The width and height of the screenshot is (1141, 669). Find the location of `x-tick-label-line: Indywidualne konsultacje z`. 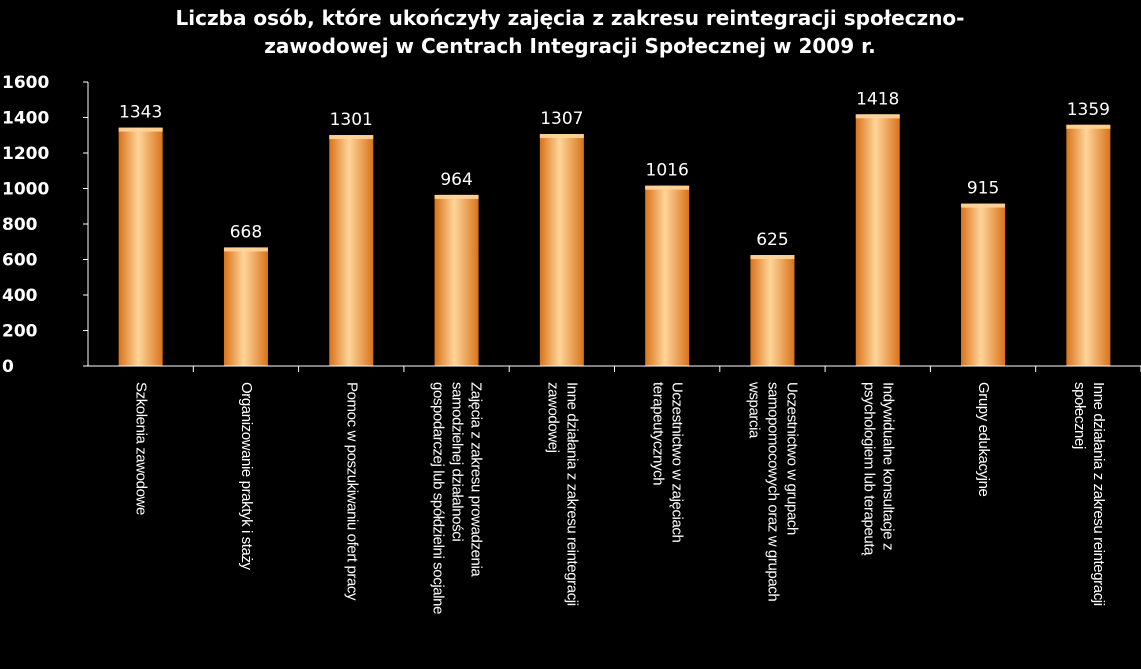

x-tick-label-line: Indywidualne konsultacje z is located at coordinates (887, 466).